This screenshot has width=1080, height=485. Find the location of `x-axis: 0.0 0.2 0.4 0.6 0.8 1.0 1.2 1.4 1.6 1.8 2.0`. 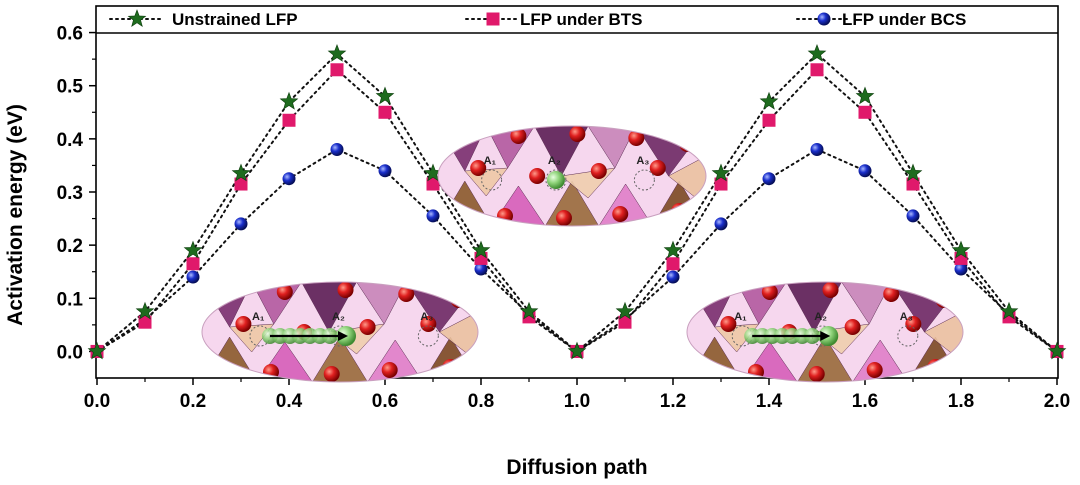

x-axis: 0.0 0.2 0.4 0.6 0.8 1.0 1.2 1.4 1.6 1.8 2.0 is located at coordinates (577, 395).